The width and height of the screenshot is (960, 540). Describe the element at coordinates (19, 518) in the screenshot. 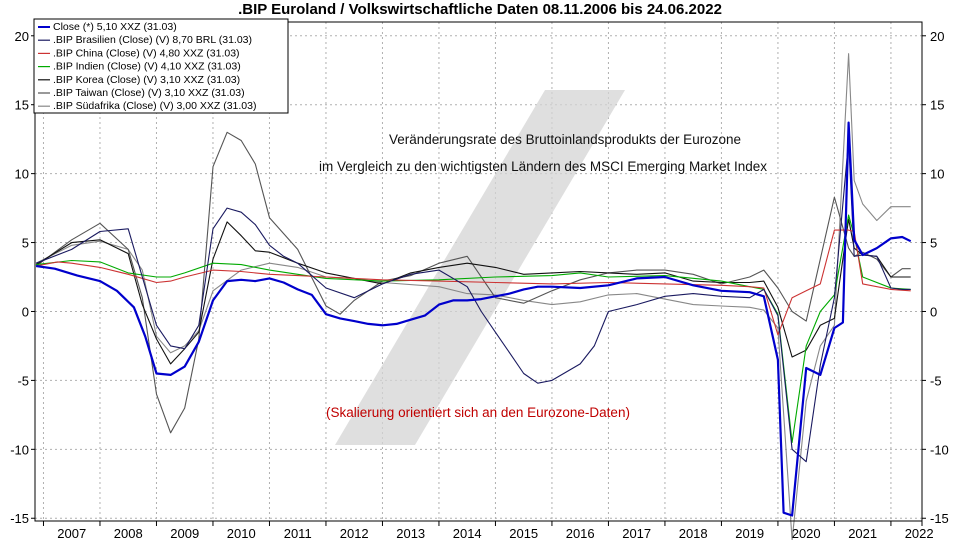

I see `y-tick-label-left: -15` at that location.